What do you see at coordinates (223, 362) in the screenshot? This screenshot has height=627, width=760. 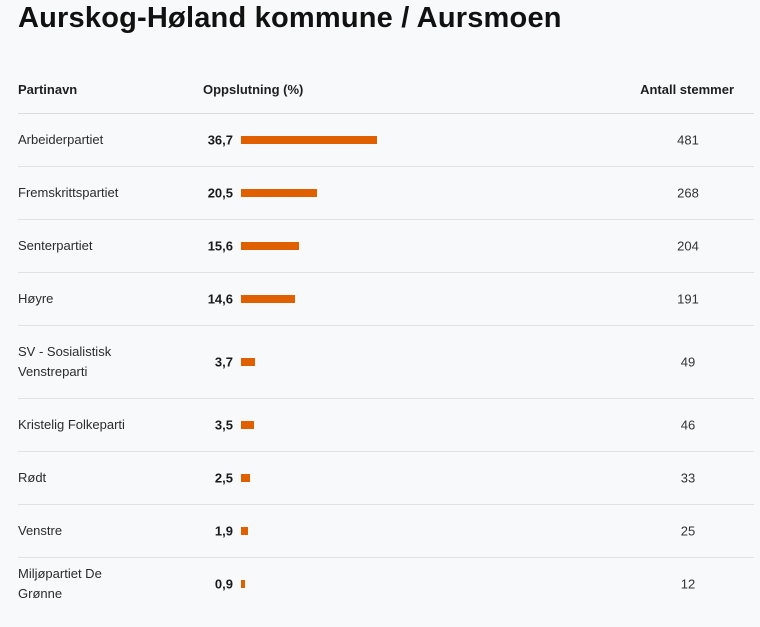 I see `percent-label: 3,7` at bounding box center [223, 362].